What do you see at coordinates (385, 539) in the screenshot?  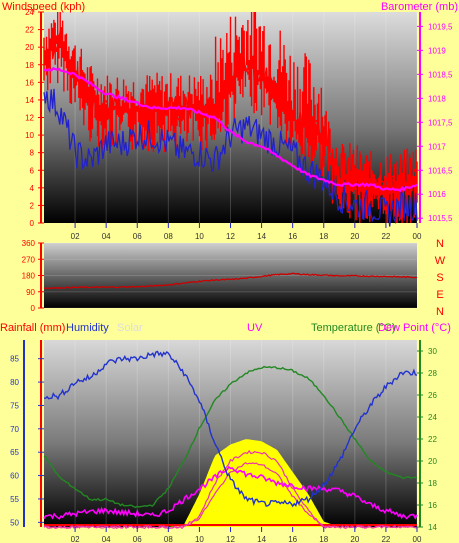 I see `rain-x-tick-label: 22` at bounding box center [385, 539].